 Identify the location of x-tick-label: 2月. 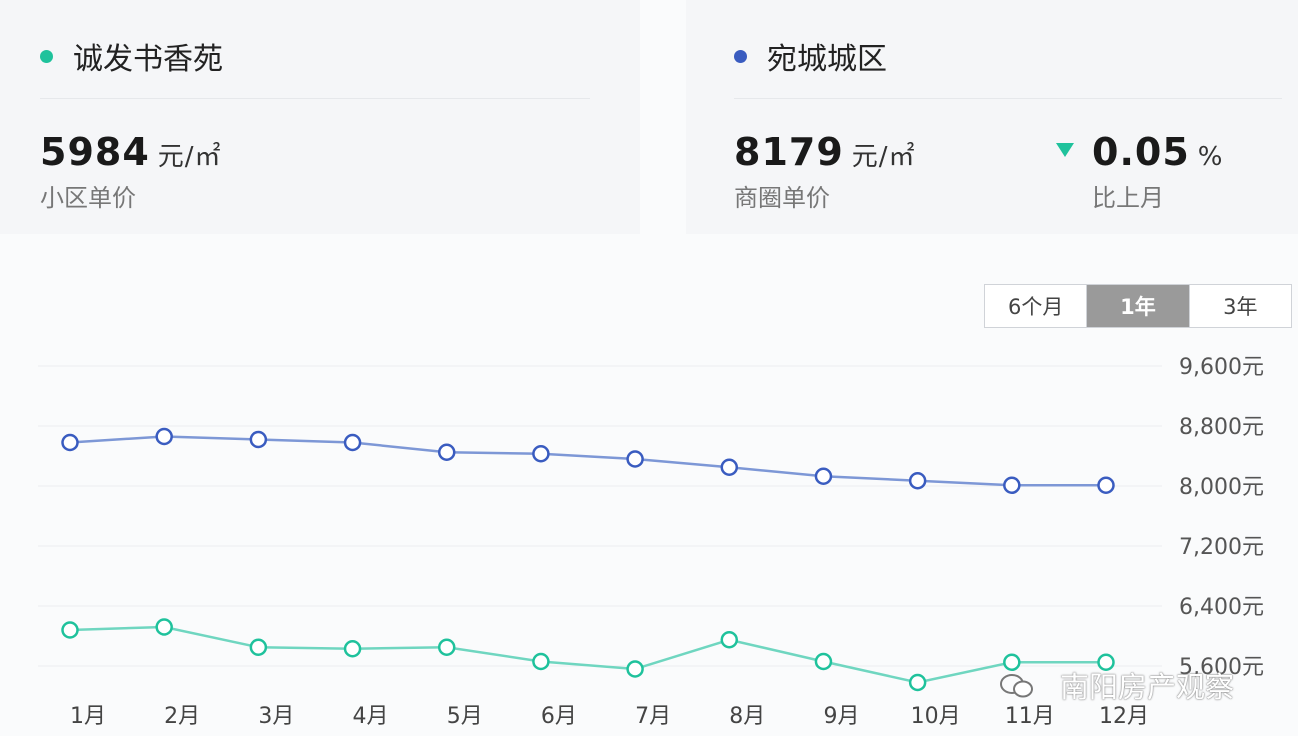
(182, 716).